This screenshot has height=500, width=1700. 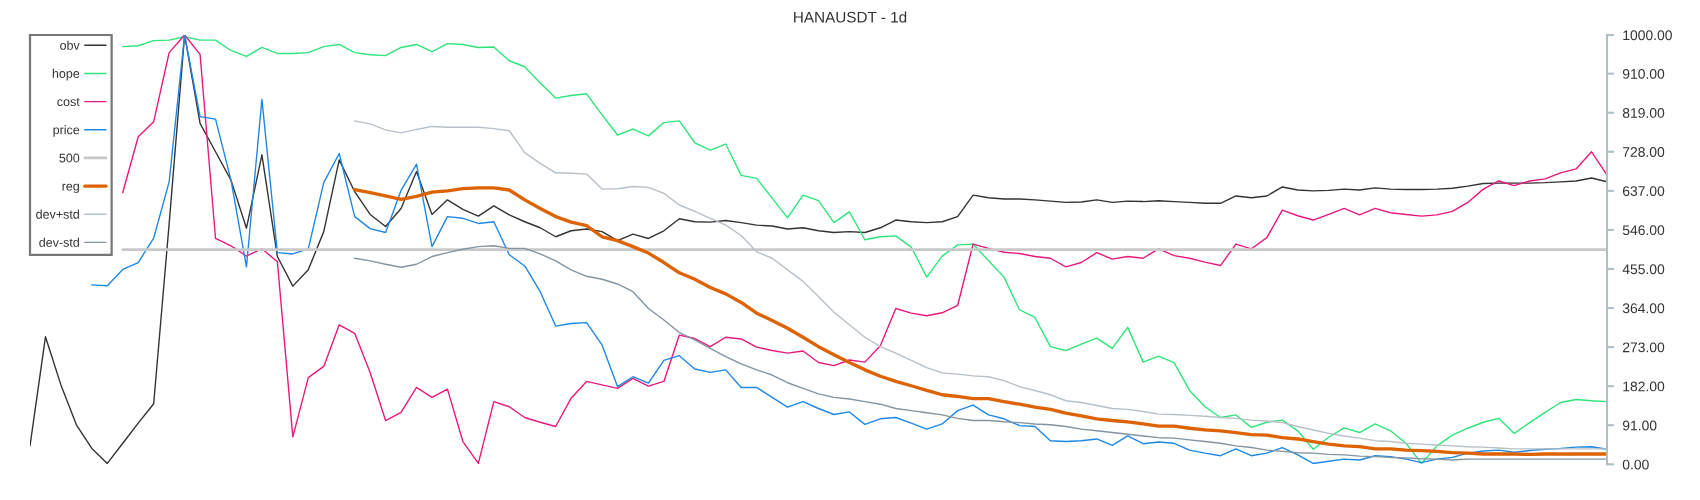 I want to click on legend-label: hope, so click(x=66, y=74).